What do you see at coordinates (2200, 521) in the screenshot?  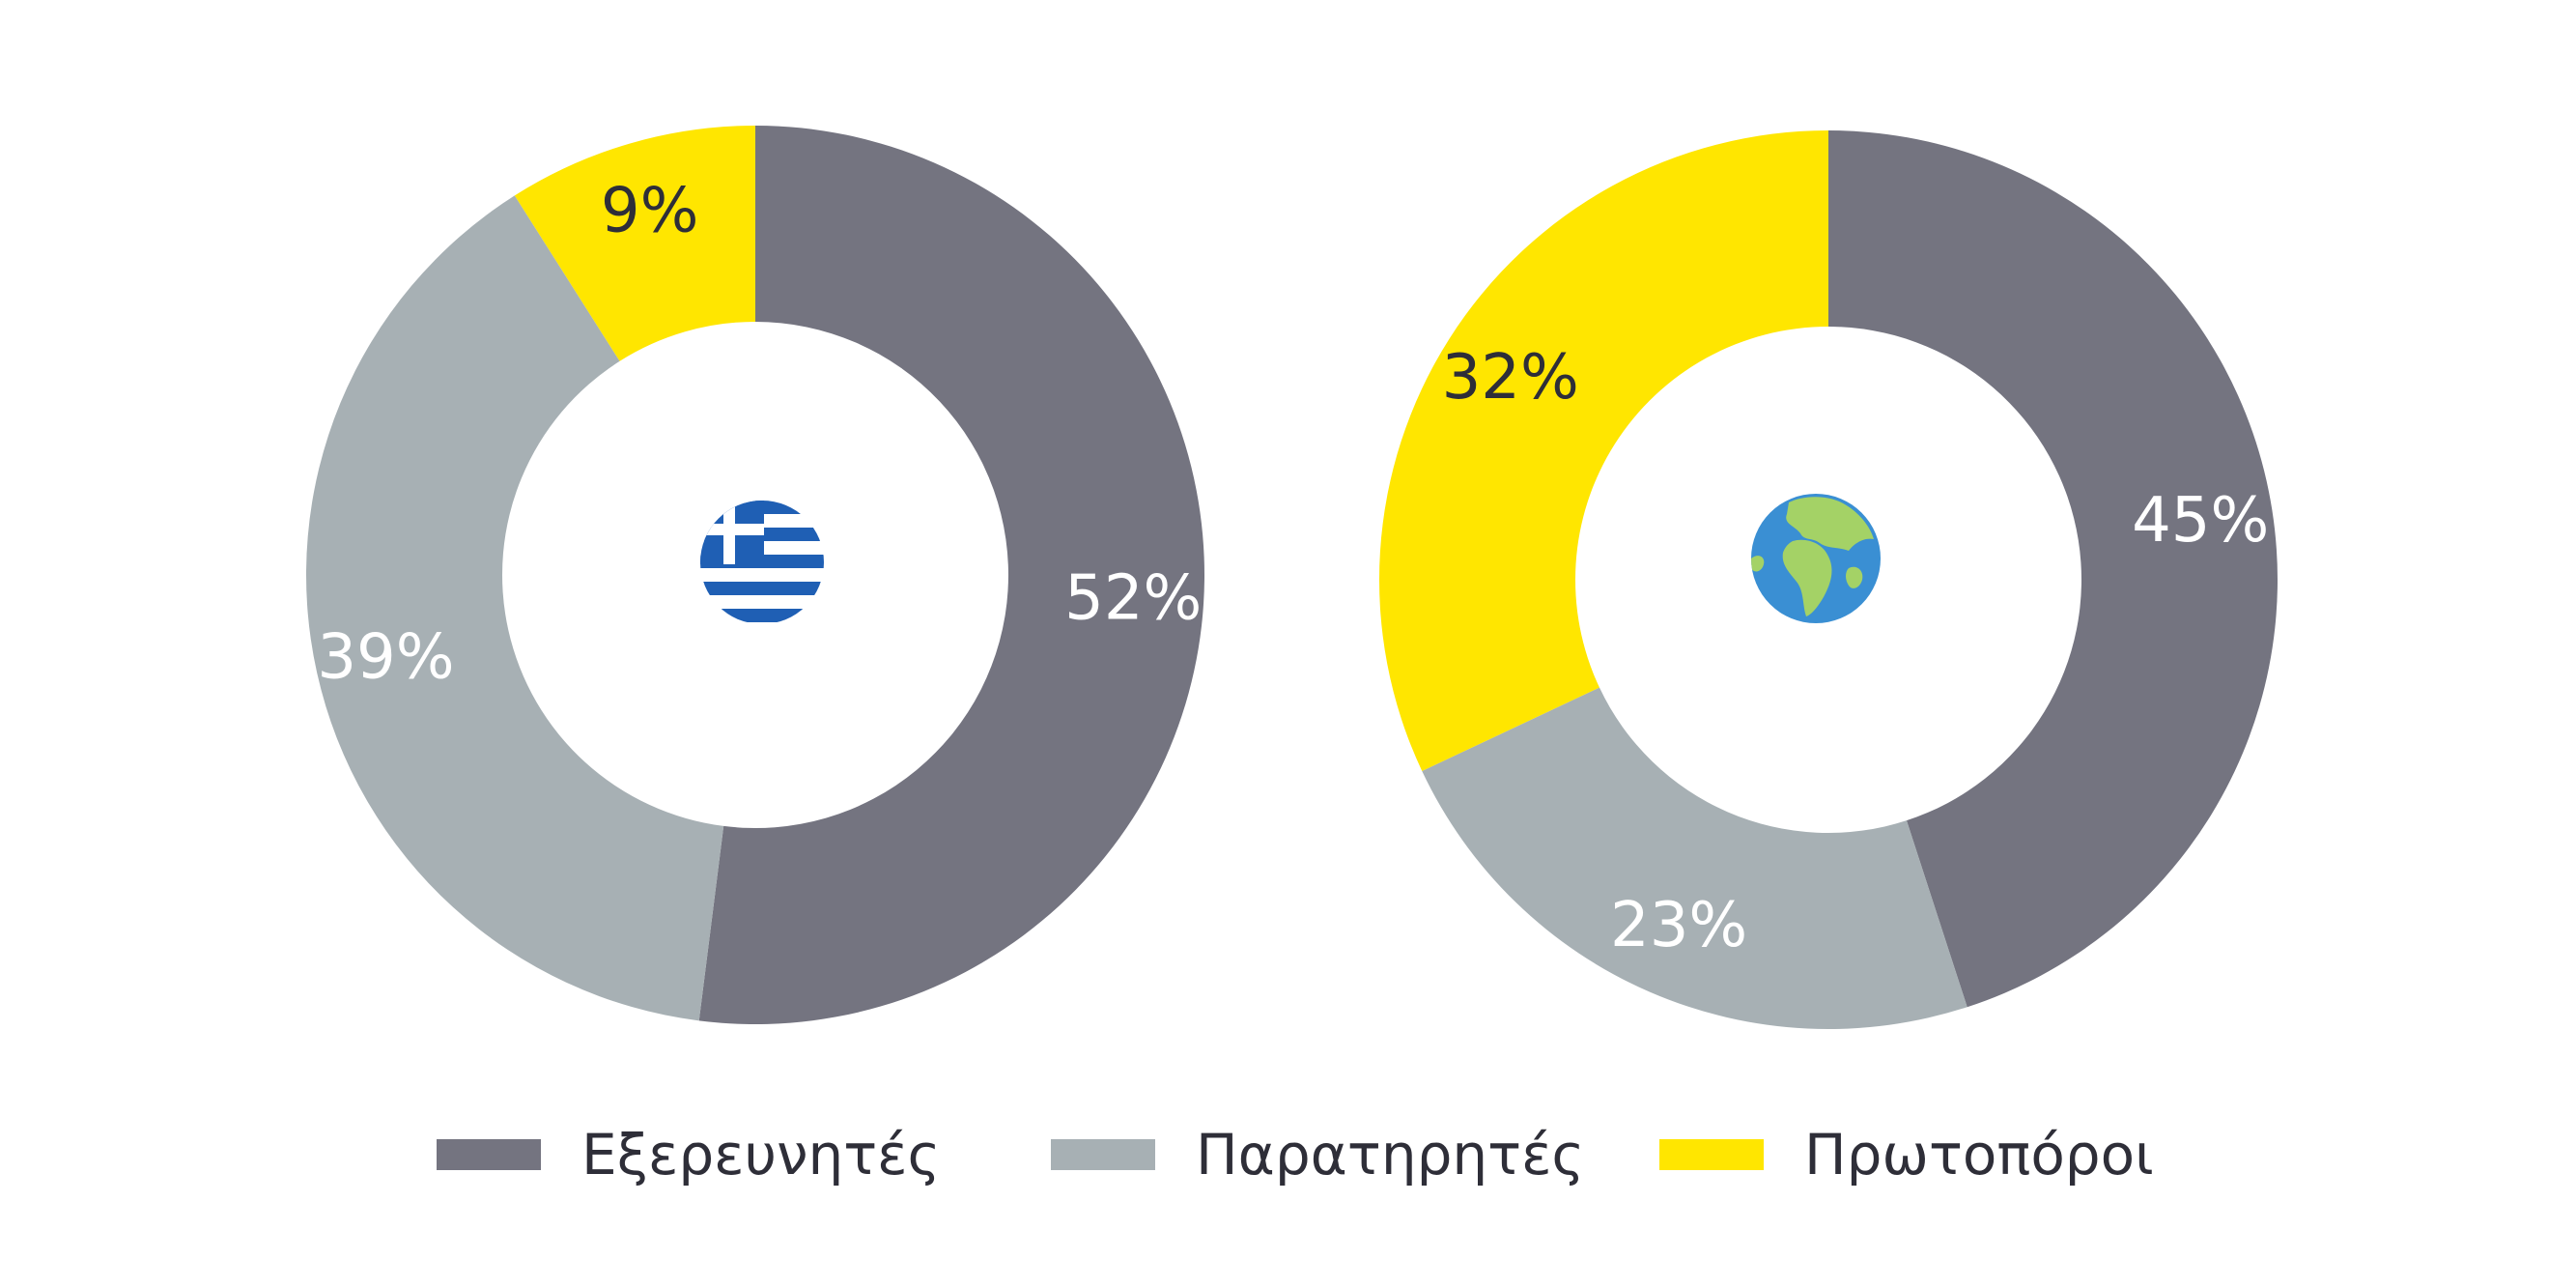 I see `data-label-explorers: 45%` at bounding box center [2200, 521].